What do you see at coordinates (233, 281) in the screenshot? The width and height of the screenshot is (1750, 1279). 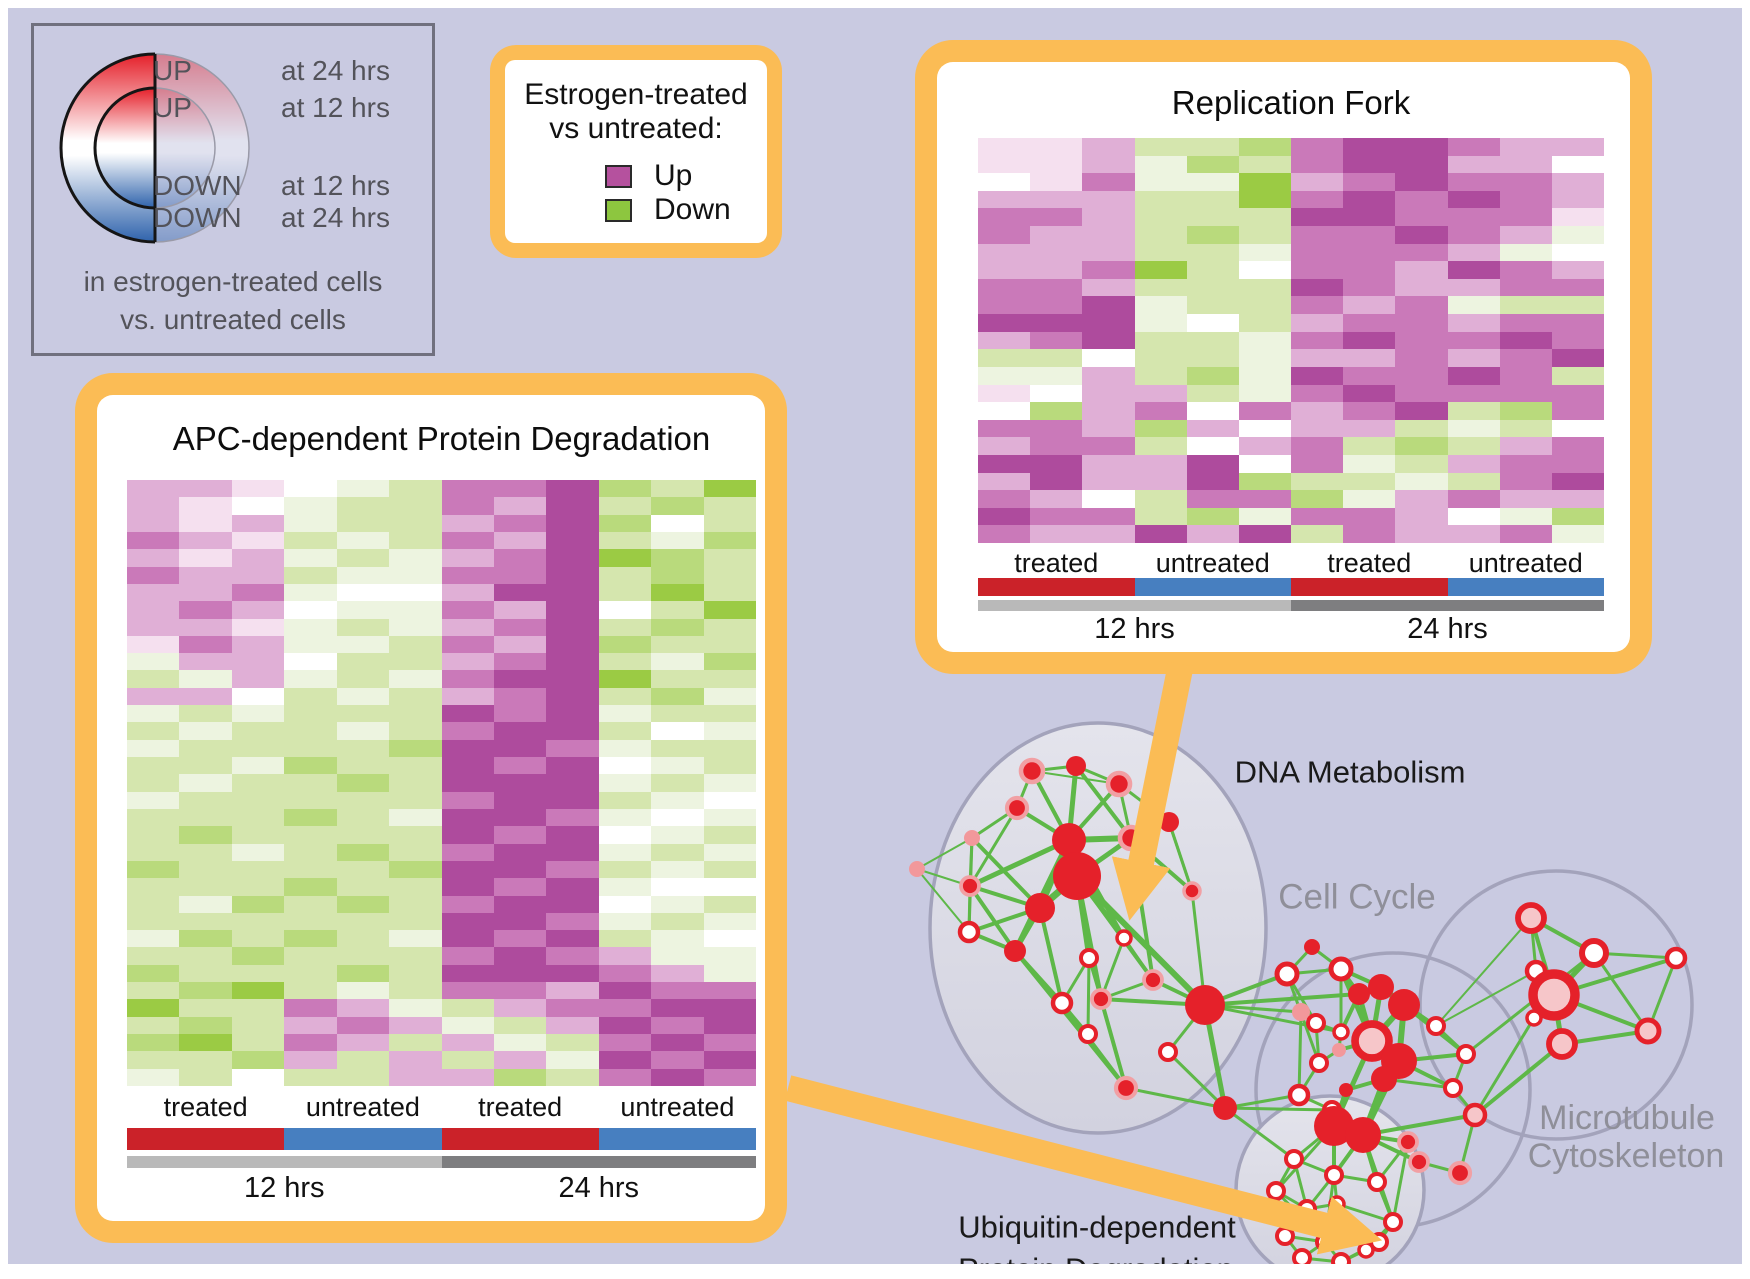 I see `legend-caption-line1: in estrogen-treated cells` at bounding box center [233, 281].